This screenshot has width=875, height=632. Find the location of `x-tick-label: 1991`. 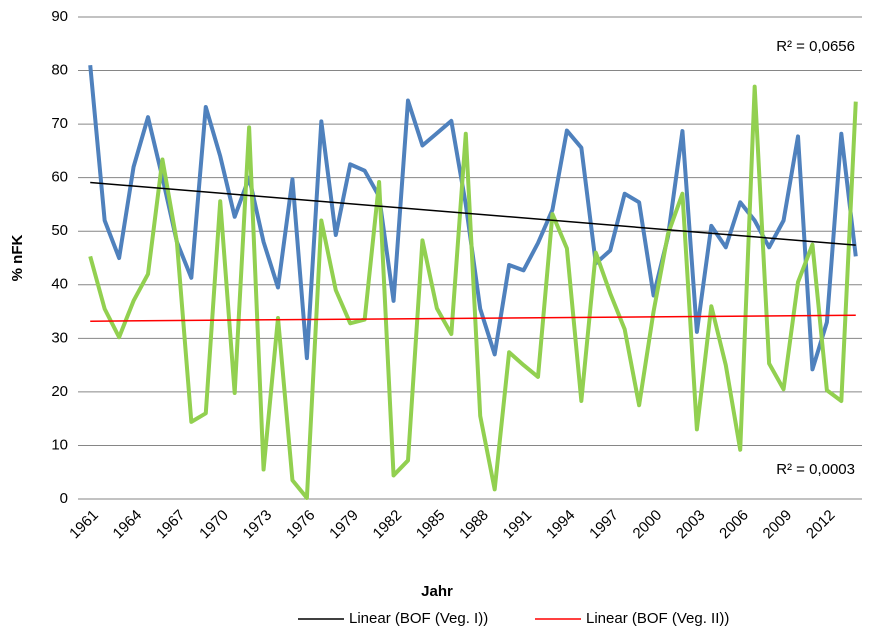

x-tick-label: 1991 is located at coordinates (518, 525).